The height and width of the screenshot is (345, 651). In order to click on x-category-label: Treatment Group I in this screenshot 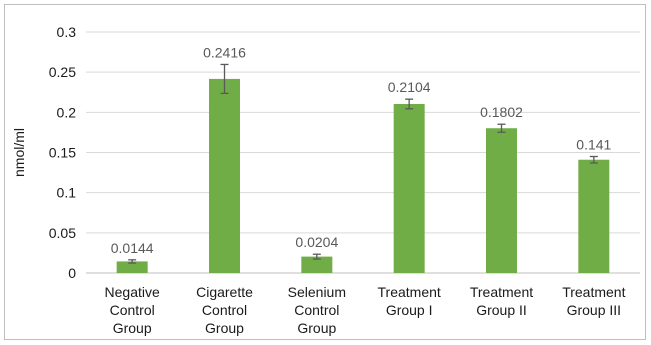, I will do `click(409, 301)`.